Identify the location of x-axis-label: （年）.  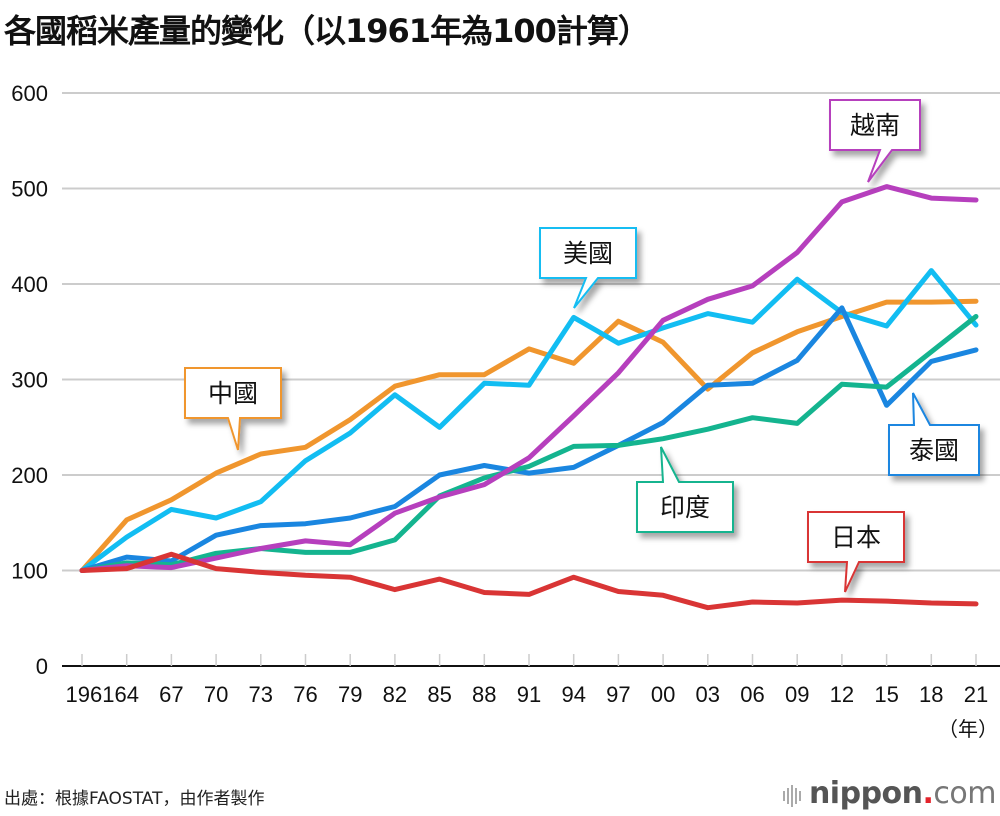
(968, 729).